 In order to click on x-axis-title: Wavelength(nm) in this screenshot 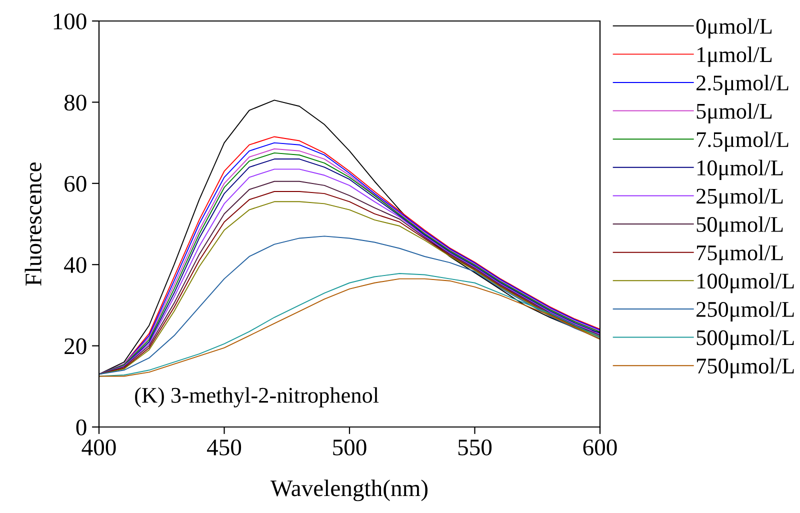, I will do `click(349, 491)`.